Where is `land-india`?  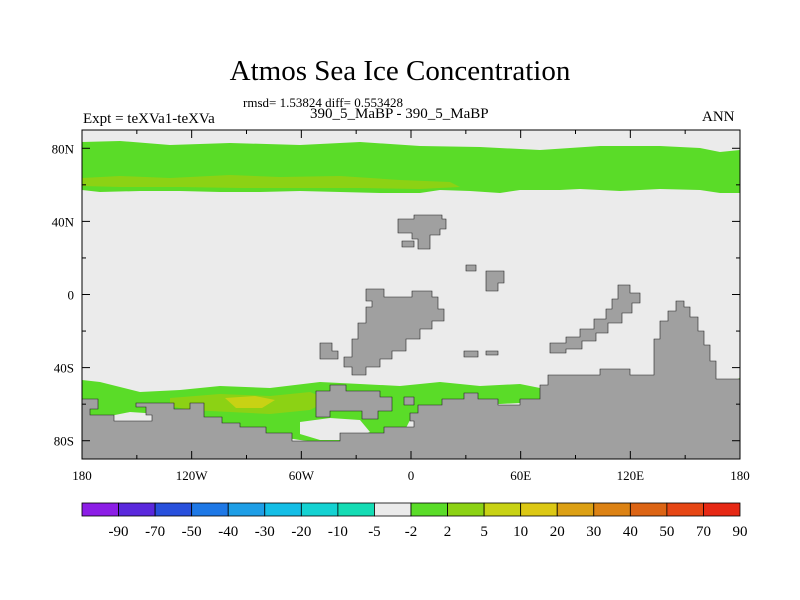
land-india is located at coordinates (495, 281).